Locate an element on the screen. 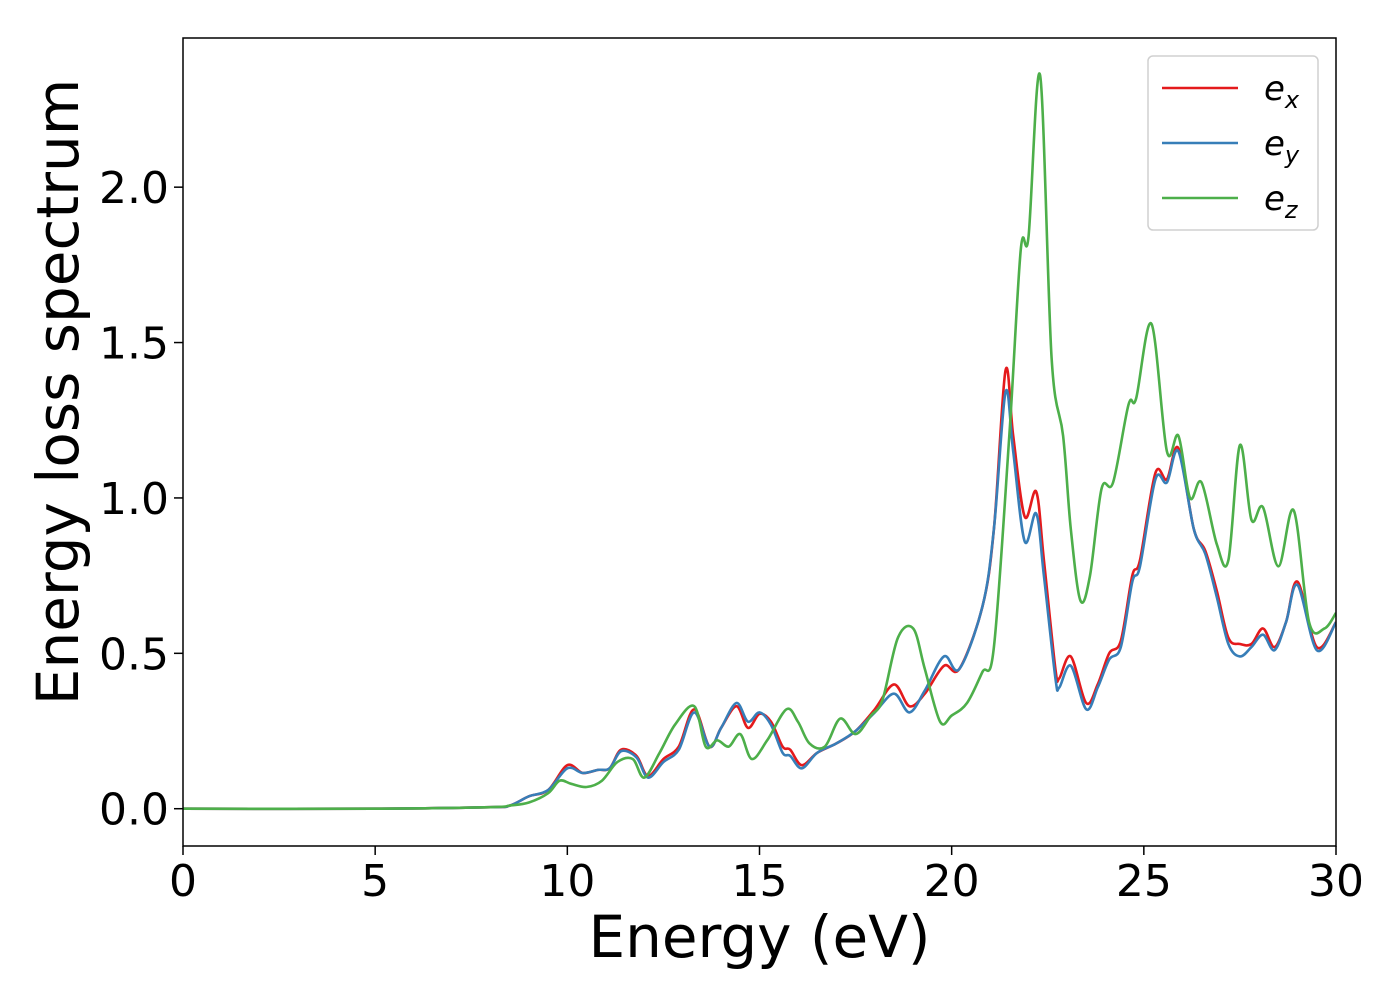  y-tick-label: 2.0 is located at coordinates (134, 188).